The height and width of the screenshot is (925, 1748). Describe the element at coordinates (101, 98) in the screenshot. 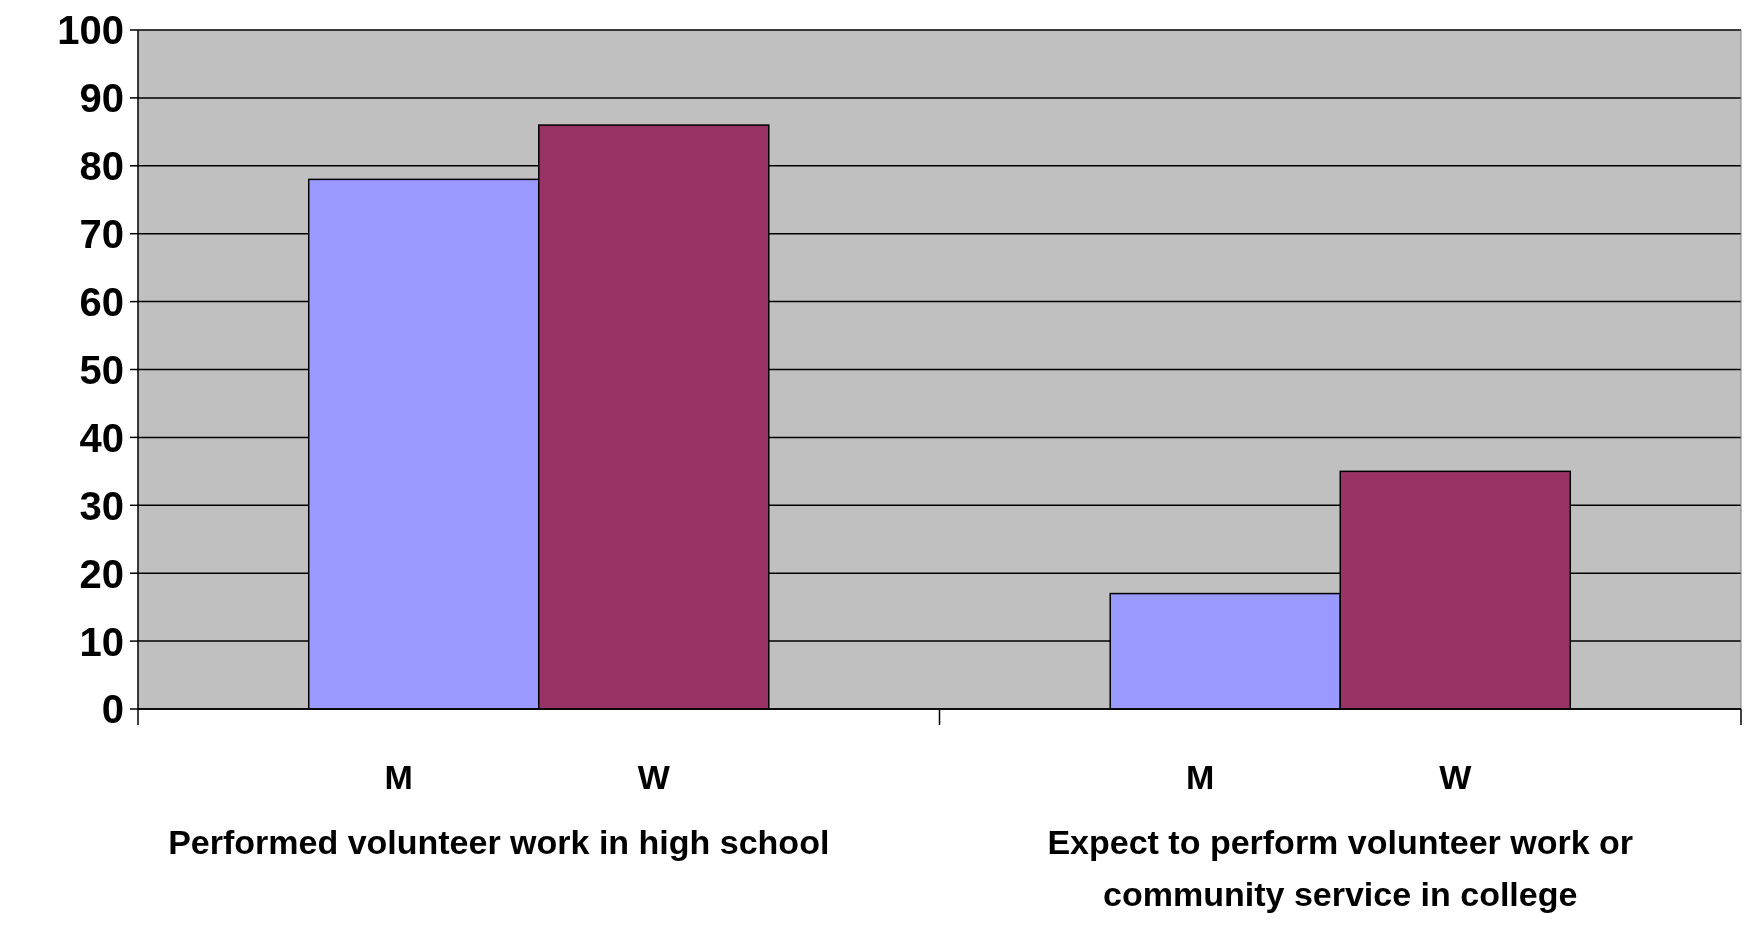

I see `y-tick-label: 90` at that location.